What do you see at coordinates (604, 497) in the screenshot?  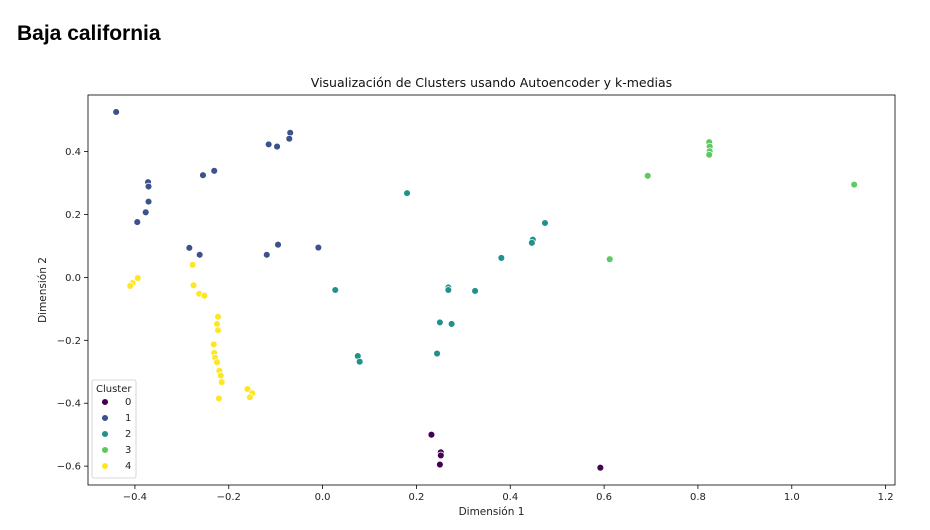 I see `x-tick-label: 0.6` at bounding box center [604, 497].